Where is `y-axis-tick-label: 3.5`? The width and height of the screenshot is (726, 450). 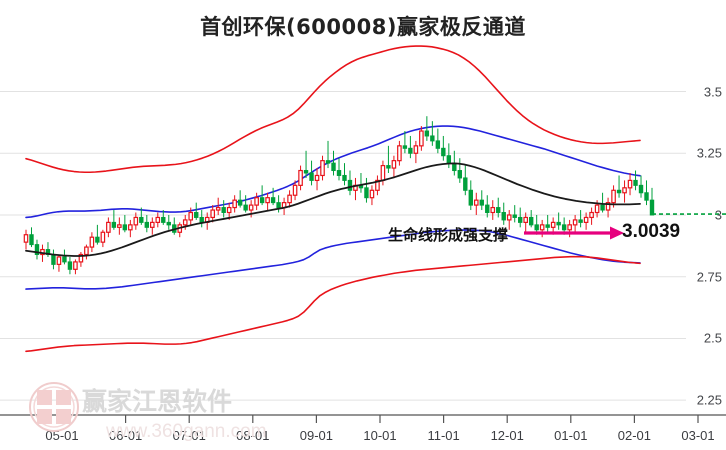
y-axis-tick-label: 3.5 is located at coordinates (712, 91).